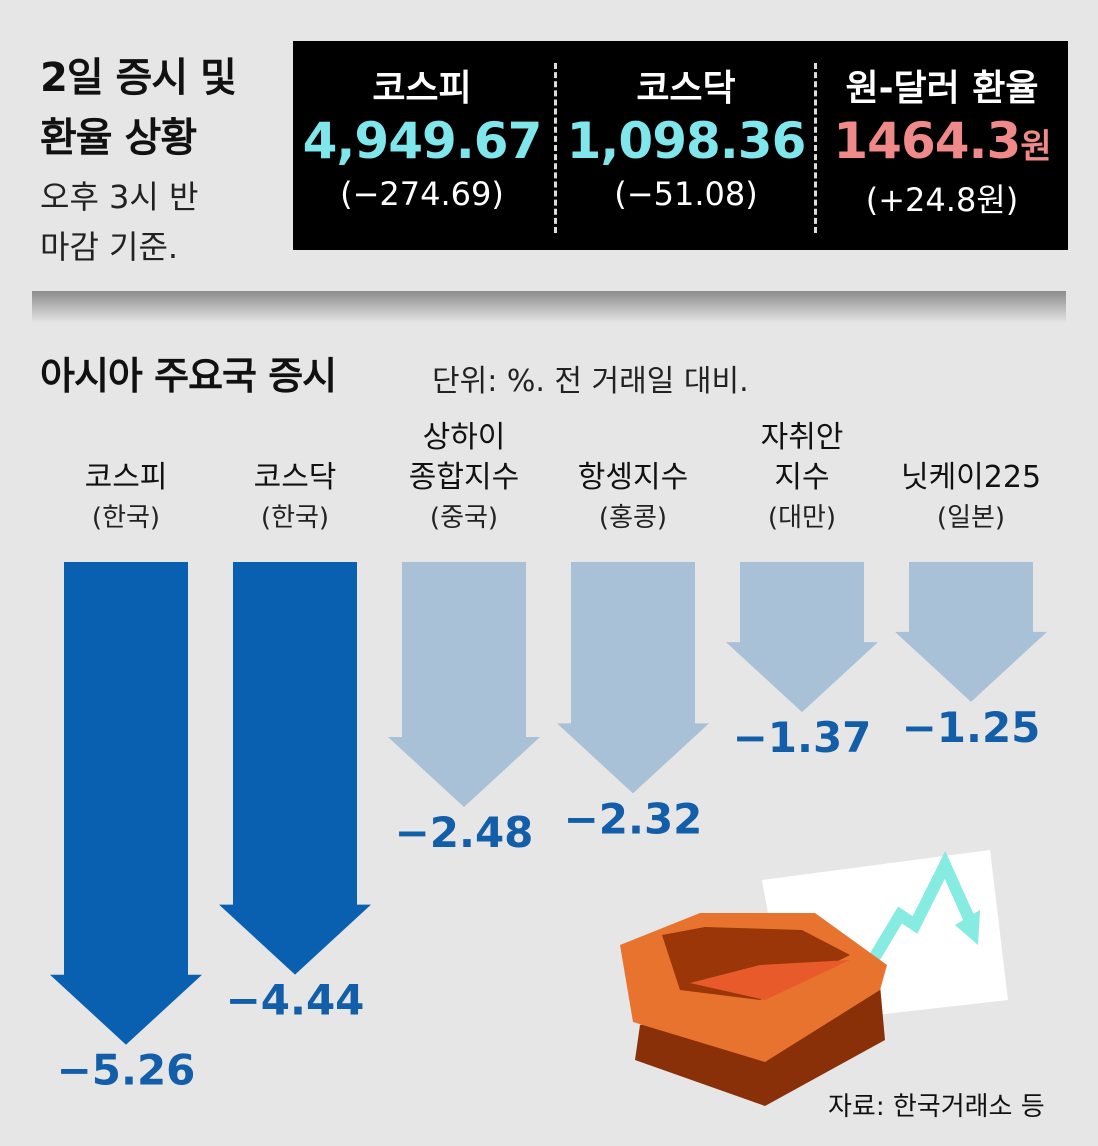  Describe the element at coordinates (802, 437) in the screenshot. I see `category-name: 자취안` at that location.